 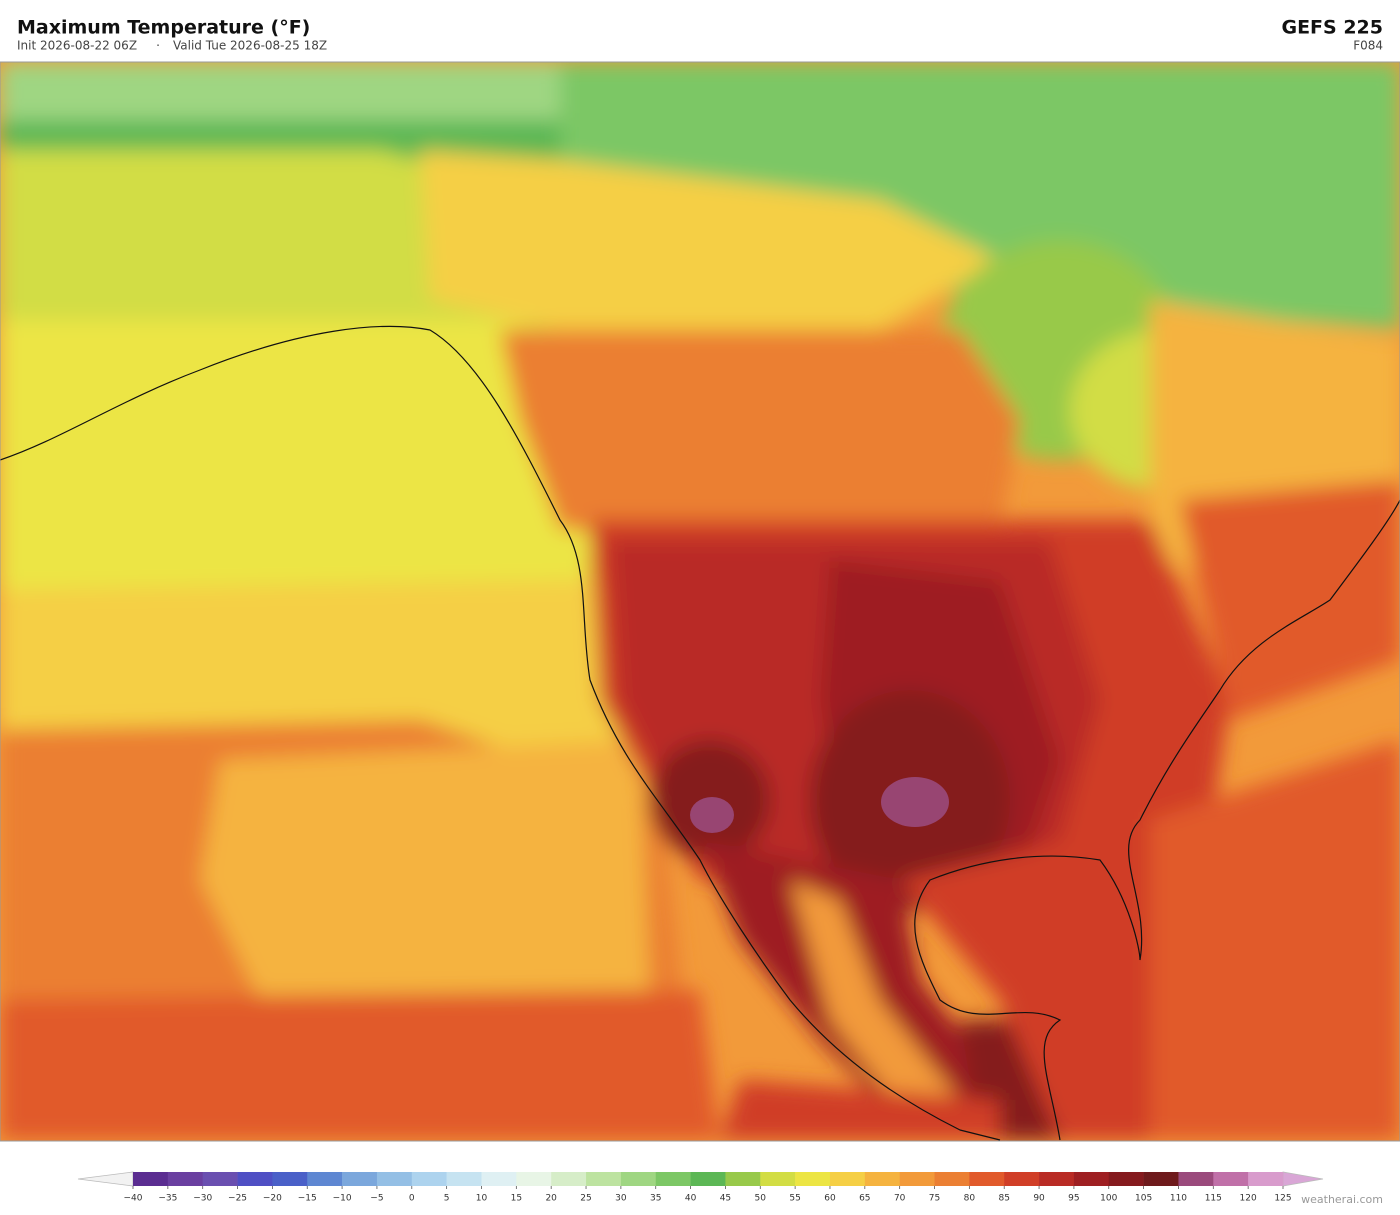 What do you see at coordinates (133, 1199) in the screenshot?
I see `tick-label: −40` at bounding box center [133, 1199].